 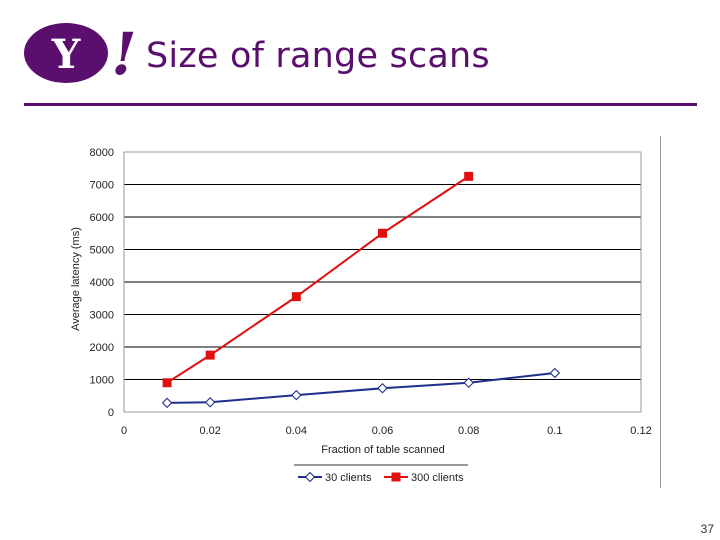 What do you see at coordinates (381, 474) in the screenshot?
I see `legend: 30 clients 300 clients` at bounding box center [381, 474].